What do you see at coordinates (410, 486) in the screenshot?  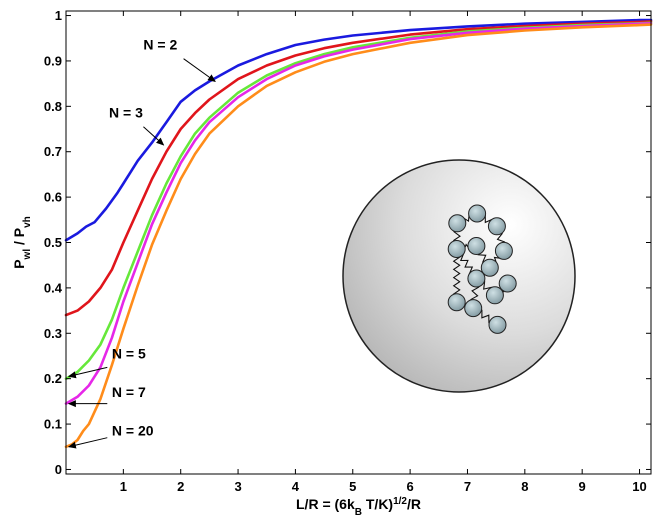 I see `x-tick-label: 6` at bounding box center [410, 486].